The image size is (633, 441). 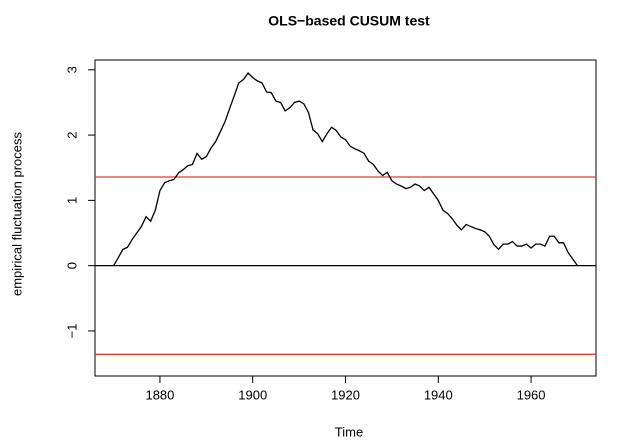 What do you see at coordinates (252, 394) in the screenshot?
I see `x-tick-label: 1900` at bounding box center [252, 394].